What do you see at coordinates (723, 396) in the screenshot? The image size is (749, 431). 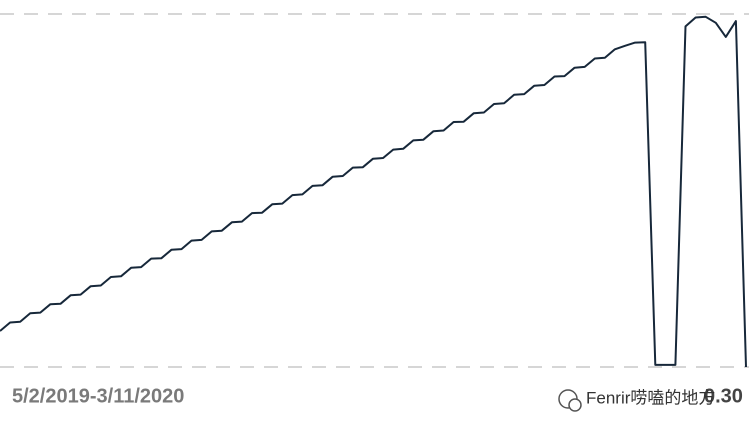 I see `value-label: 0.30` at bounding box center [723, 396].